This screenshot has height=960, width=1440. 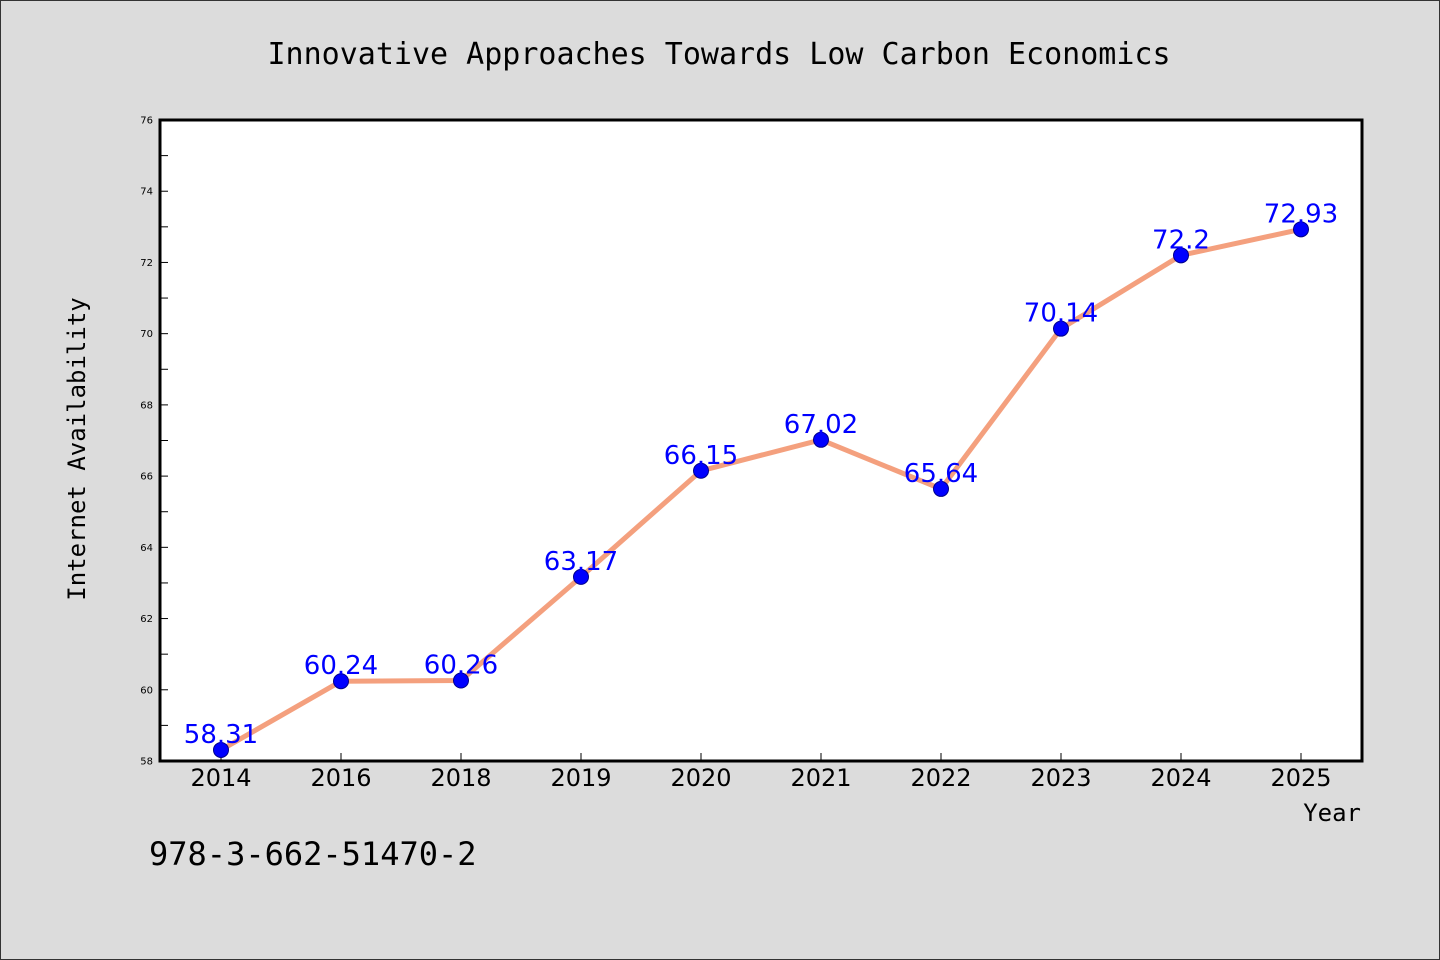 What do you see at coordinates (146, 121) in the screenshot?
I see `y-tick-label: 76` at bounding box center [146, 121].